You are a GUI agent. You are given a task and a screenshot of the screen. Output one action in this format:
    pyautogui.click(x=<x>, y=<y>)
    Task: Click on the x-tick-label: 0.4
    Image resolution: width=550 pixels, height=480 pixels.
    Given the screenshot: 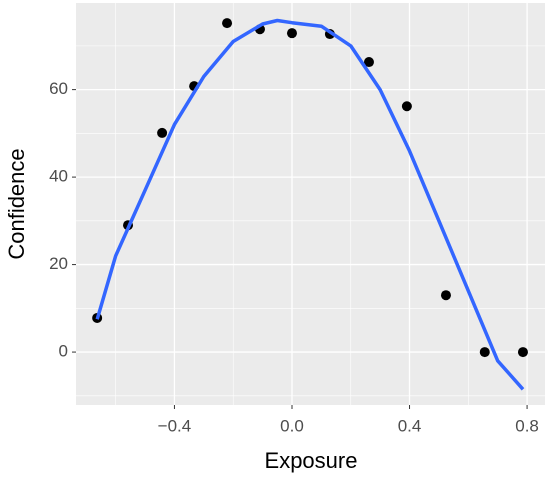 What is the action you would take?
    pyautogui.click(x=410, y=425)
    